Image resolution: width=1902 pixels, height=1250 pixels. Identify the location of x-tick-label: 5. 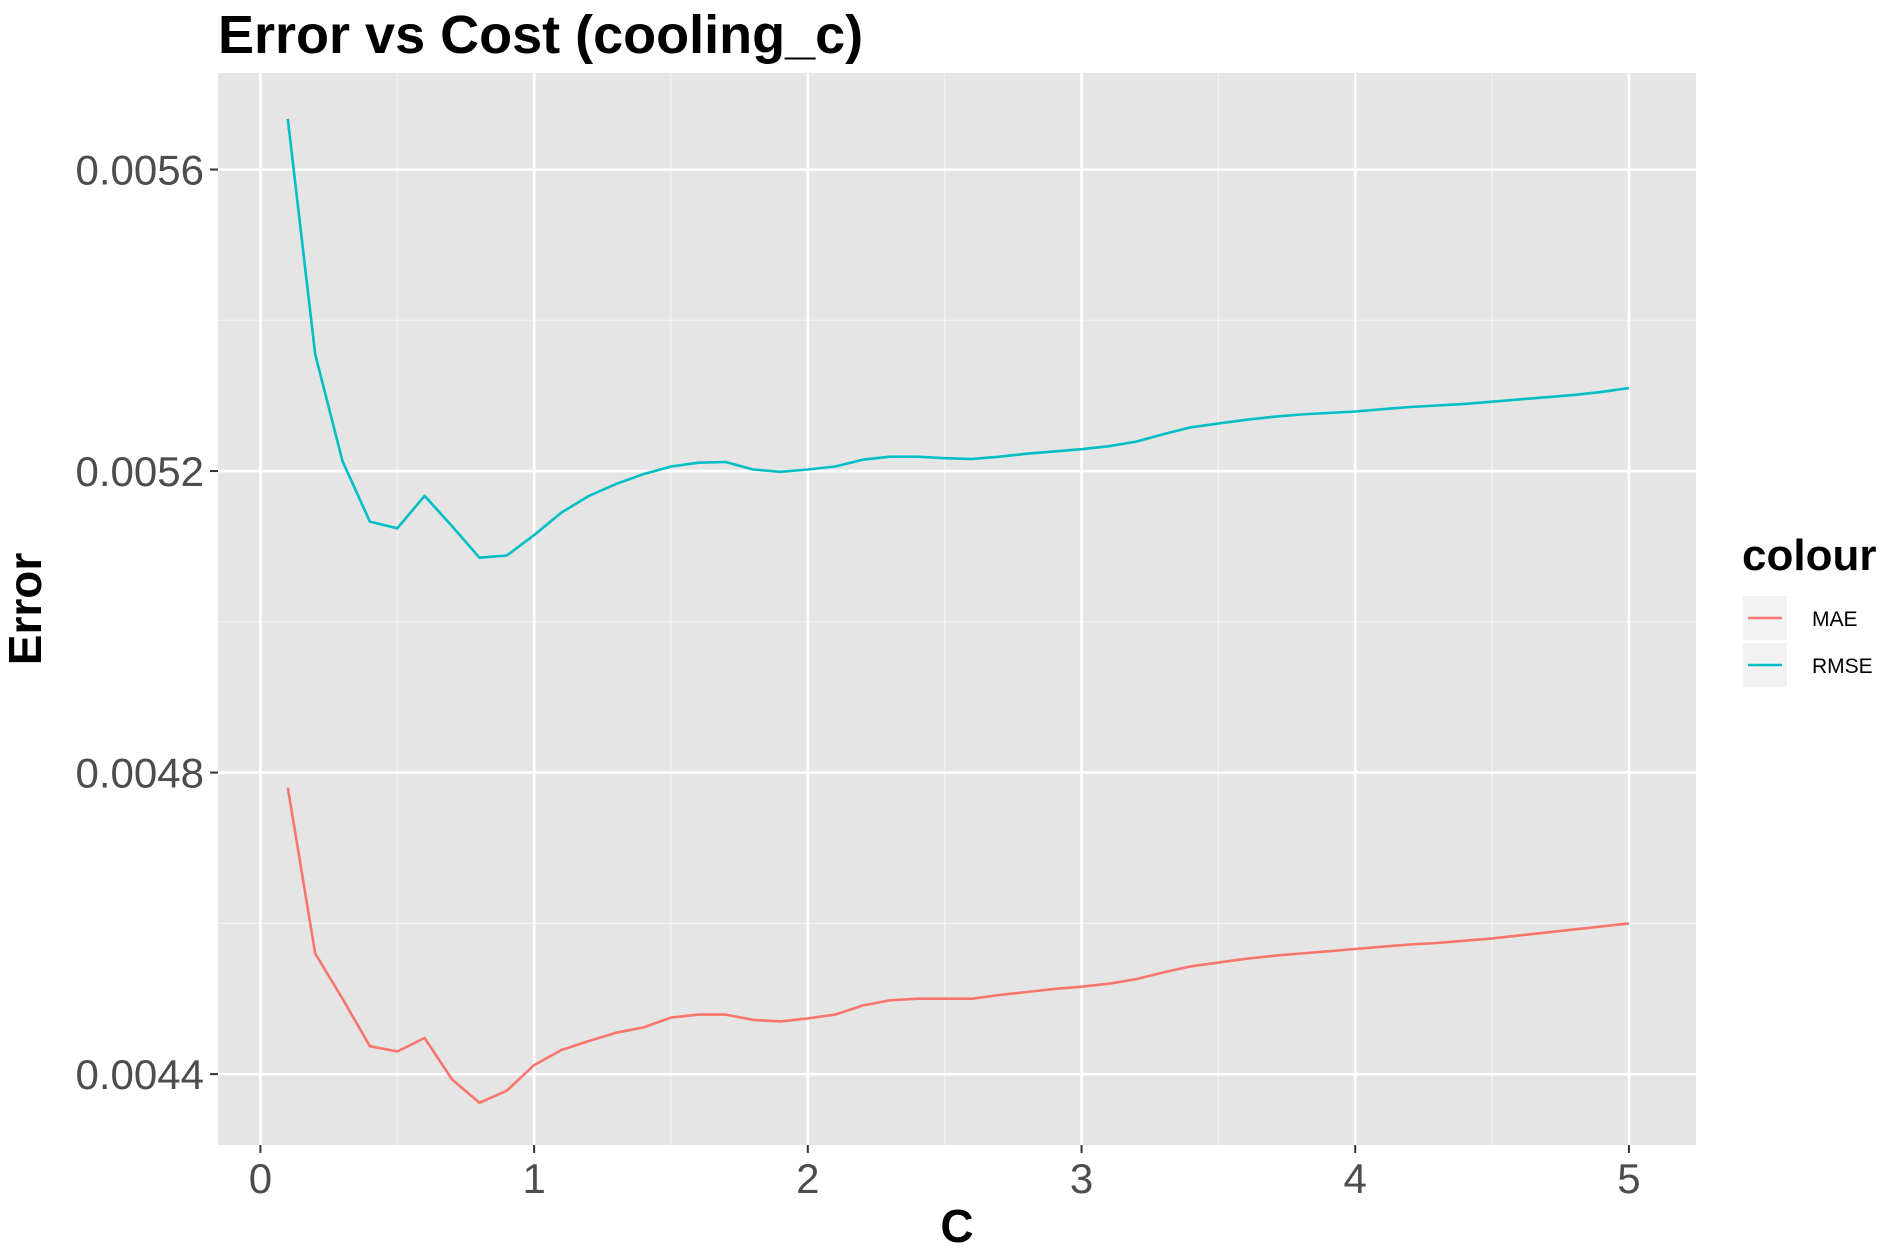
(1628, 1178).